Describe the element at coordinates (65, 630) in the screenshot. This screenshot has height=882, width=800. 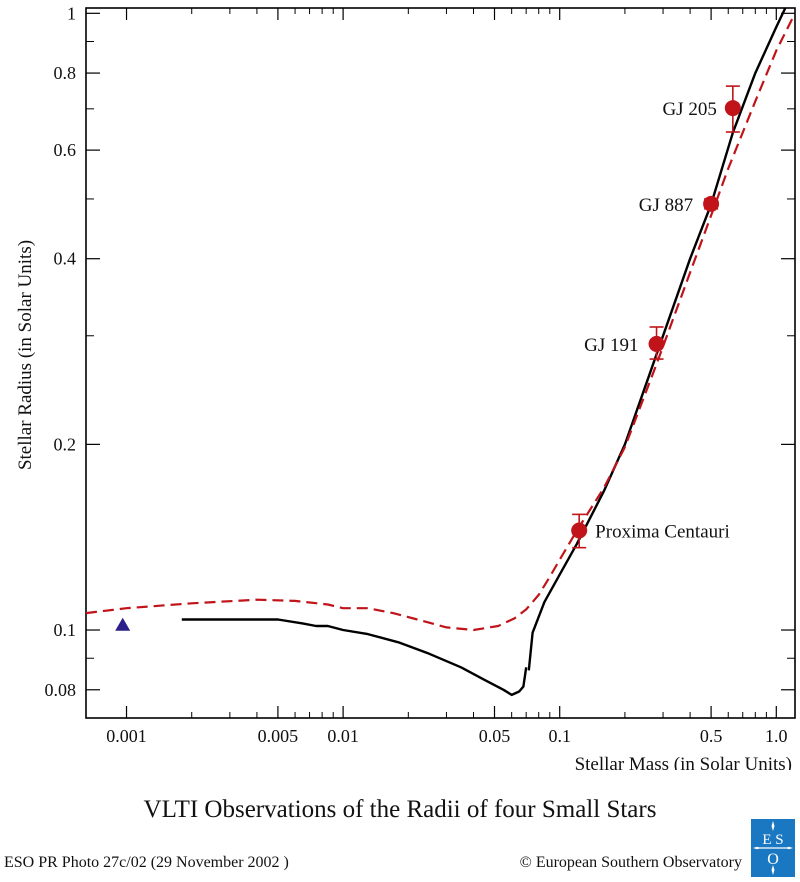
I see `y-tick-label: 0.1` at that location.